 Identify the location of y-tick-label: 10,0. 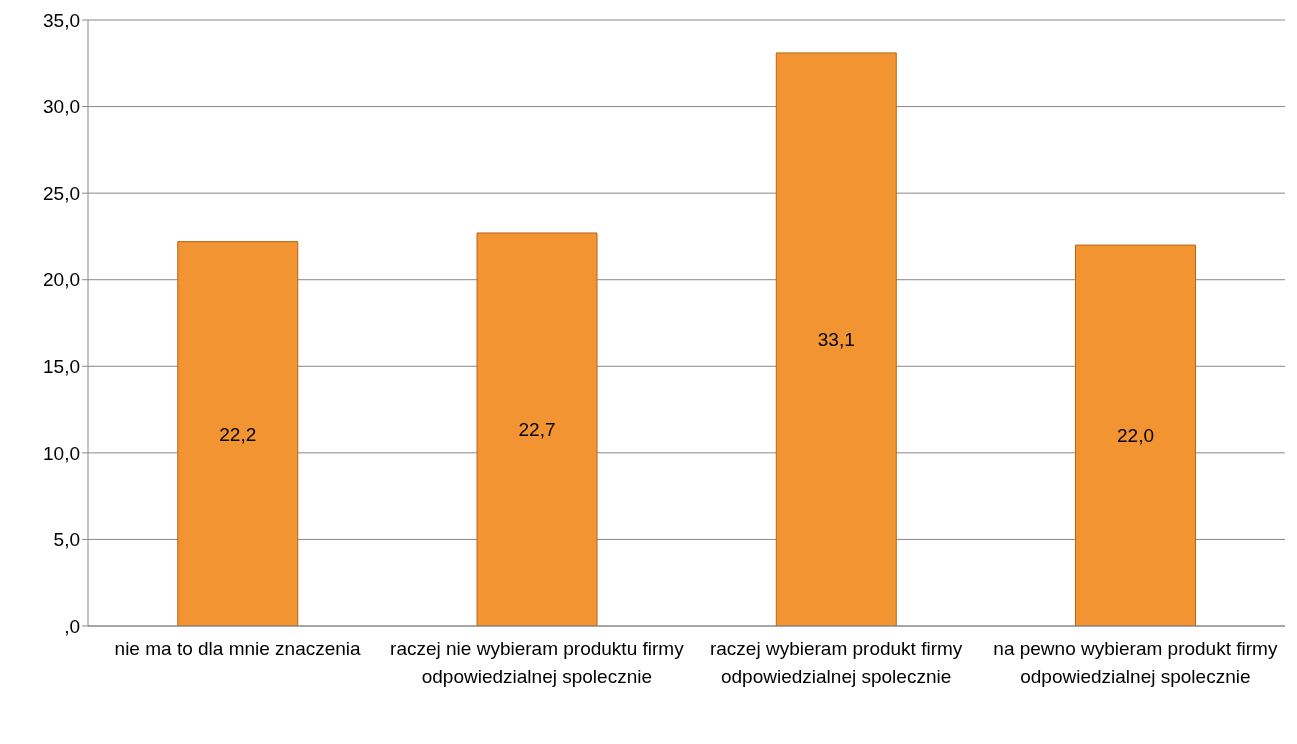
(61, 453).